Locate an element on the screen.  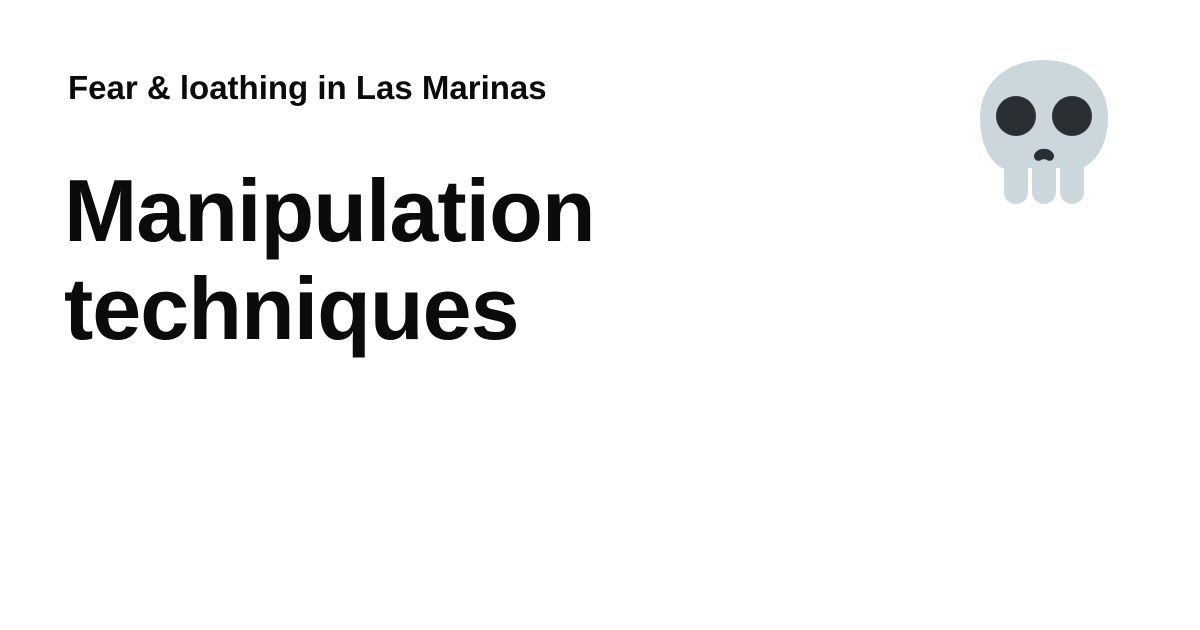
site-name: Fear & loathing in Las Marinas is located at coordinates (307, 87).